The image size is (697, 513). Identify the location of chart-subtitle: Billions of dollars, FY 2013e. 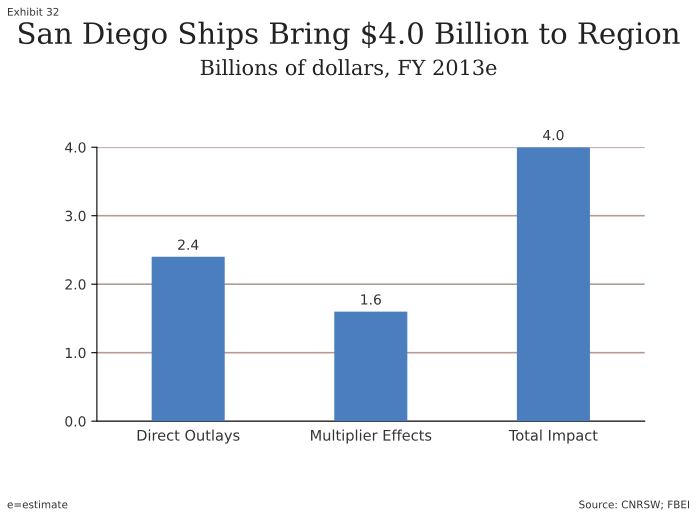
(348, 68).